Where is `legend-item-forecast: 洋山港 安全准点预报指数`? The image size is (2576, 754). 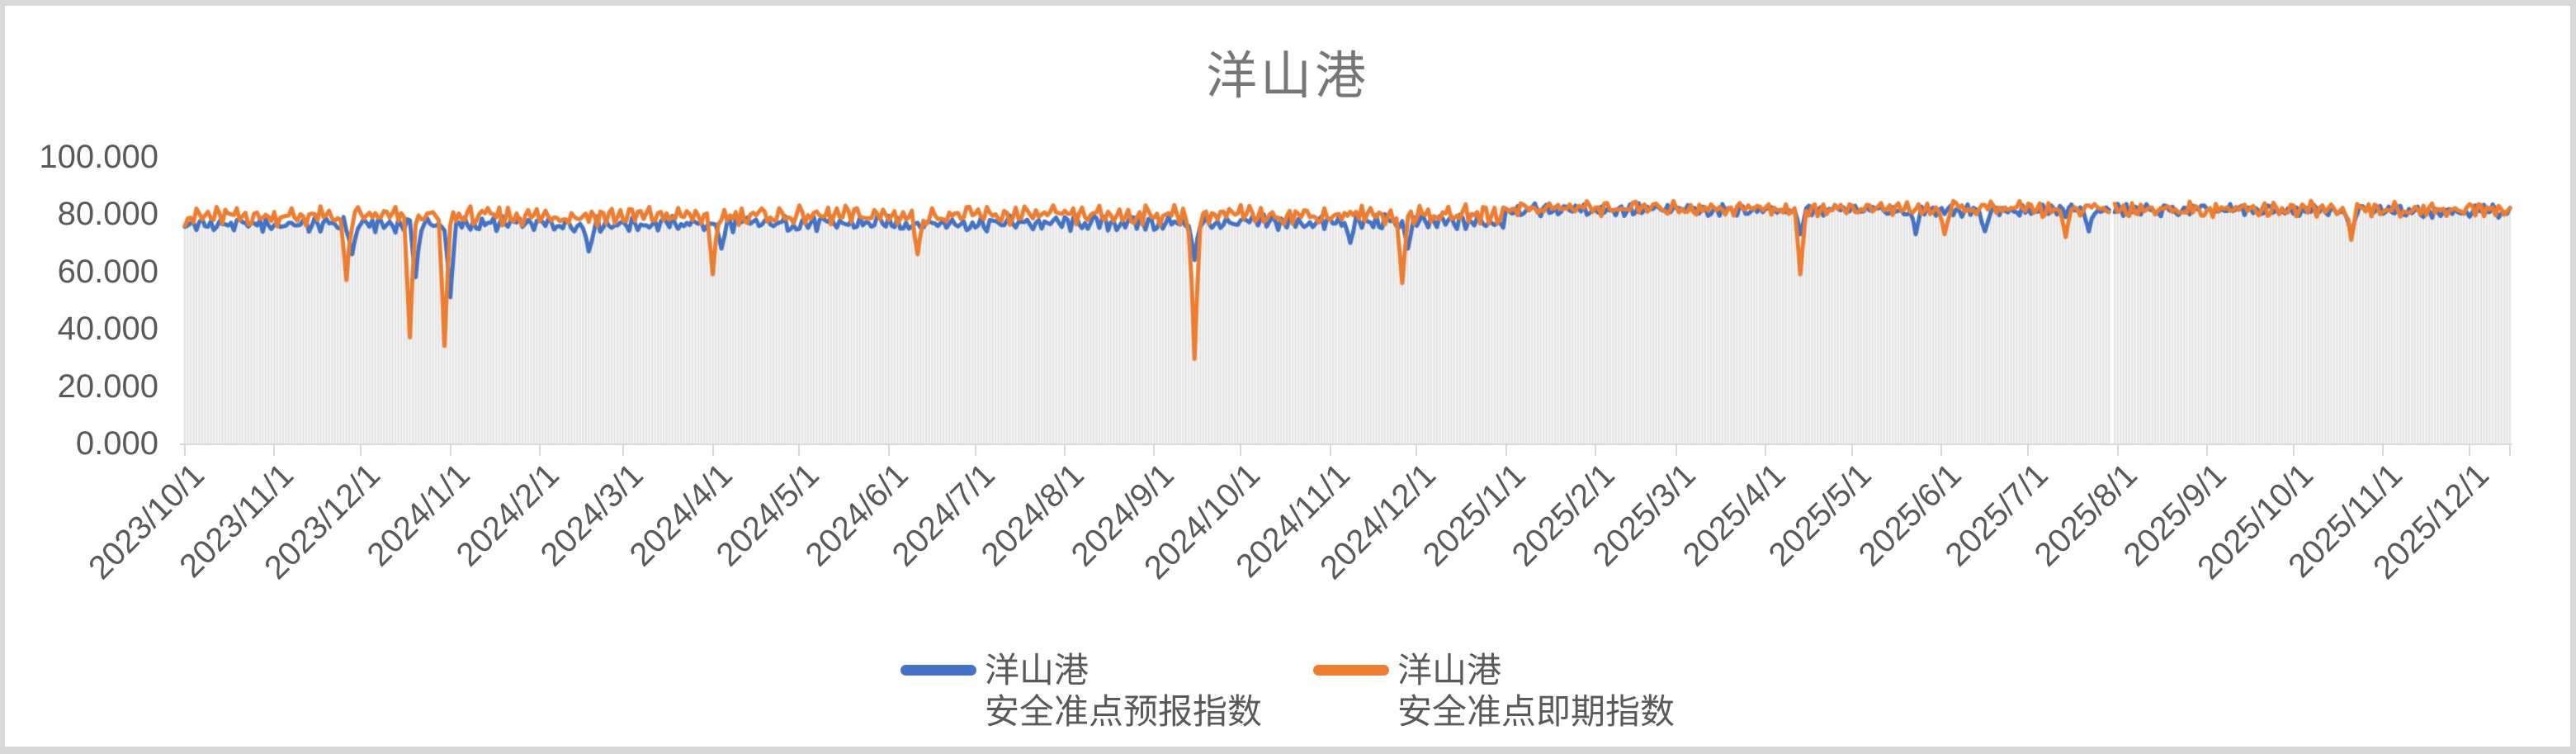 legend-item-forecast: 洋山港 安全准点预报指数 is located at coordinates (1081, 691).